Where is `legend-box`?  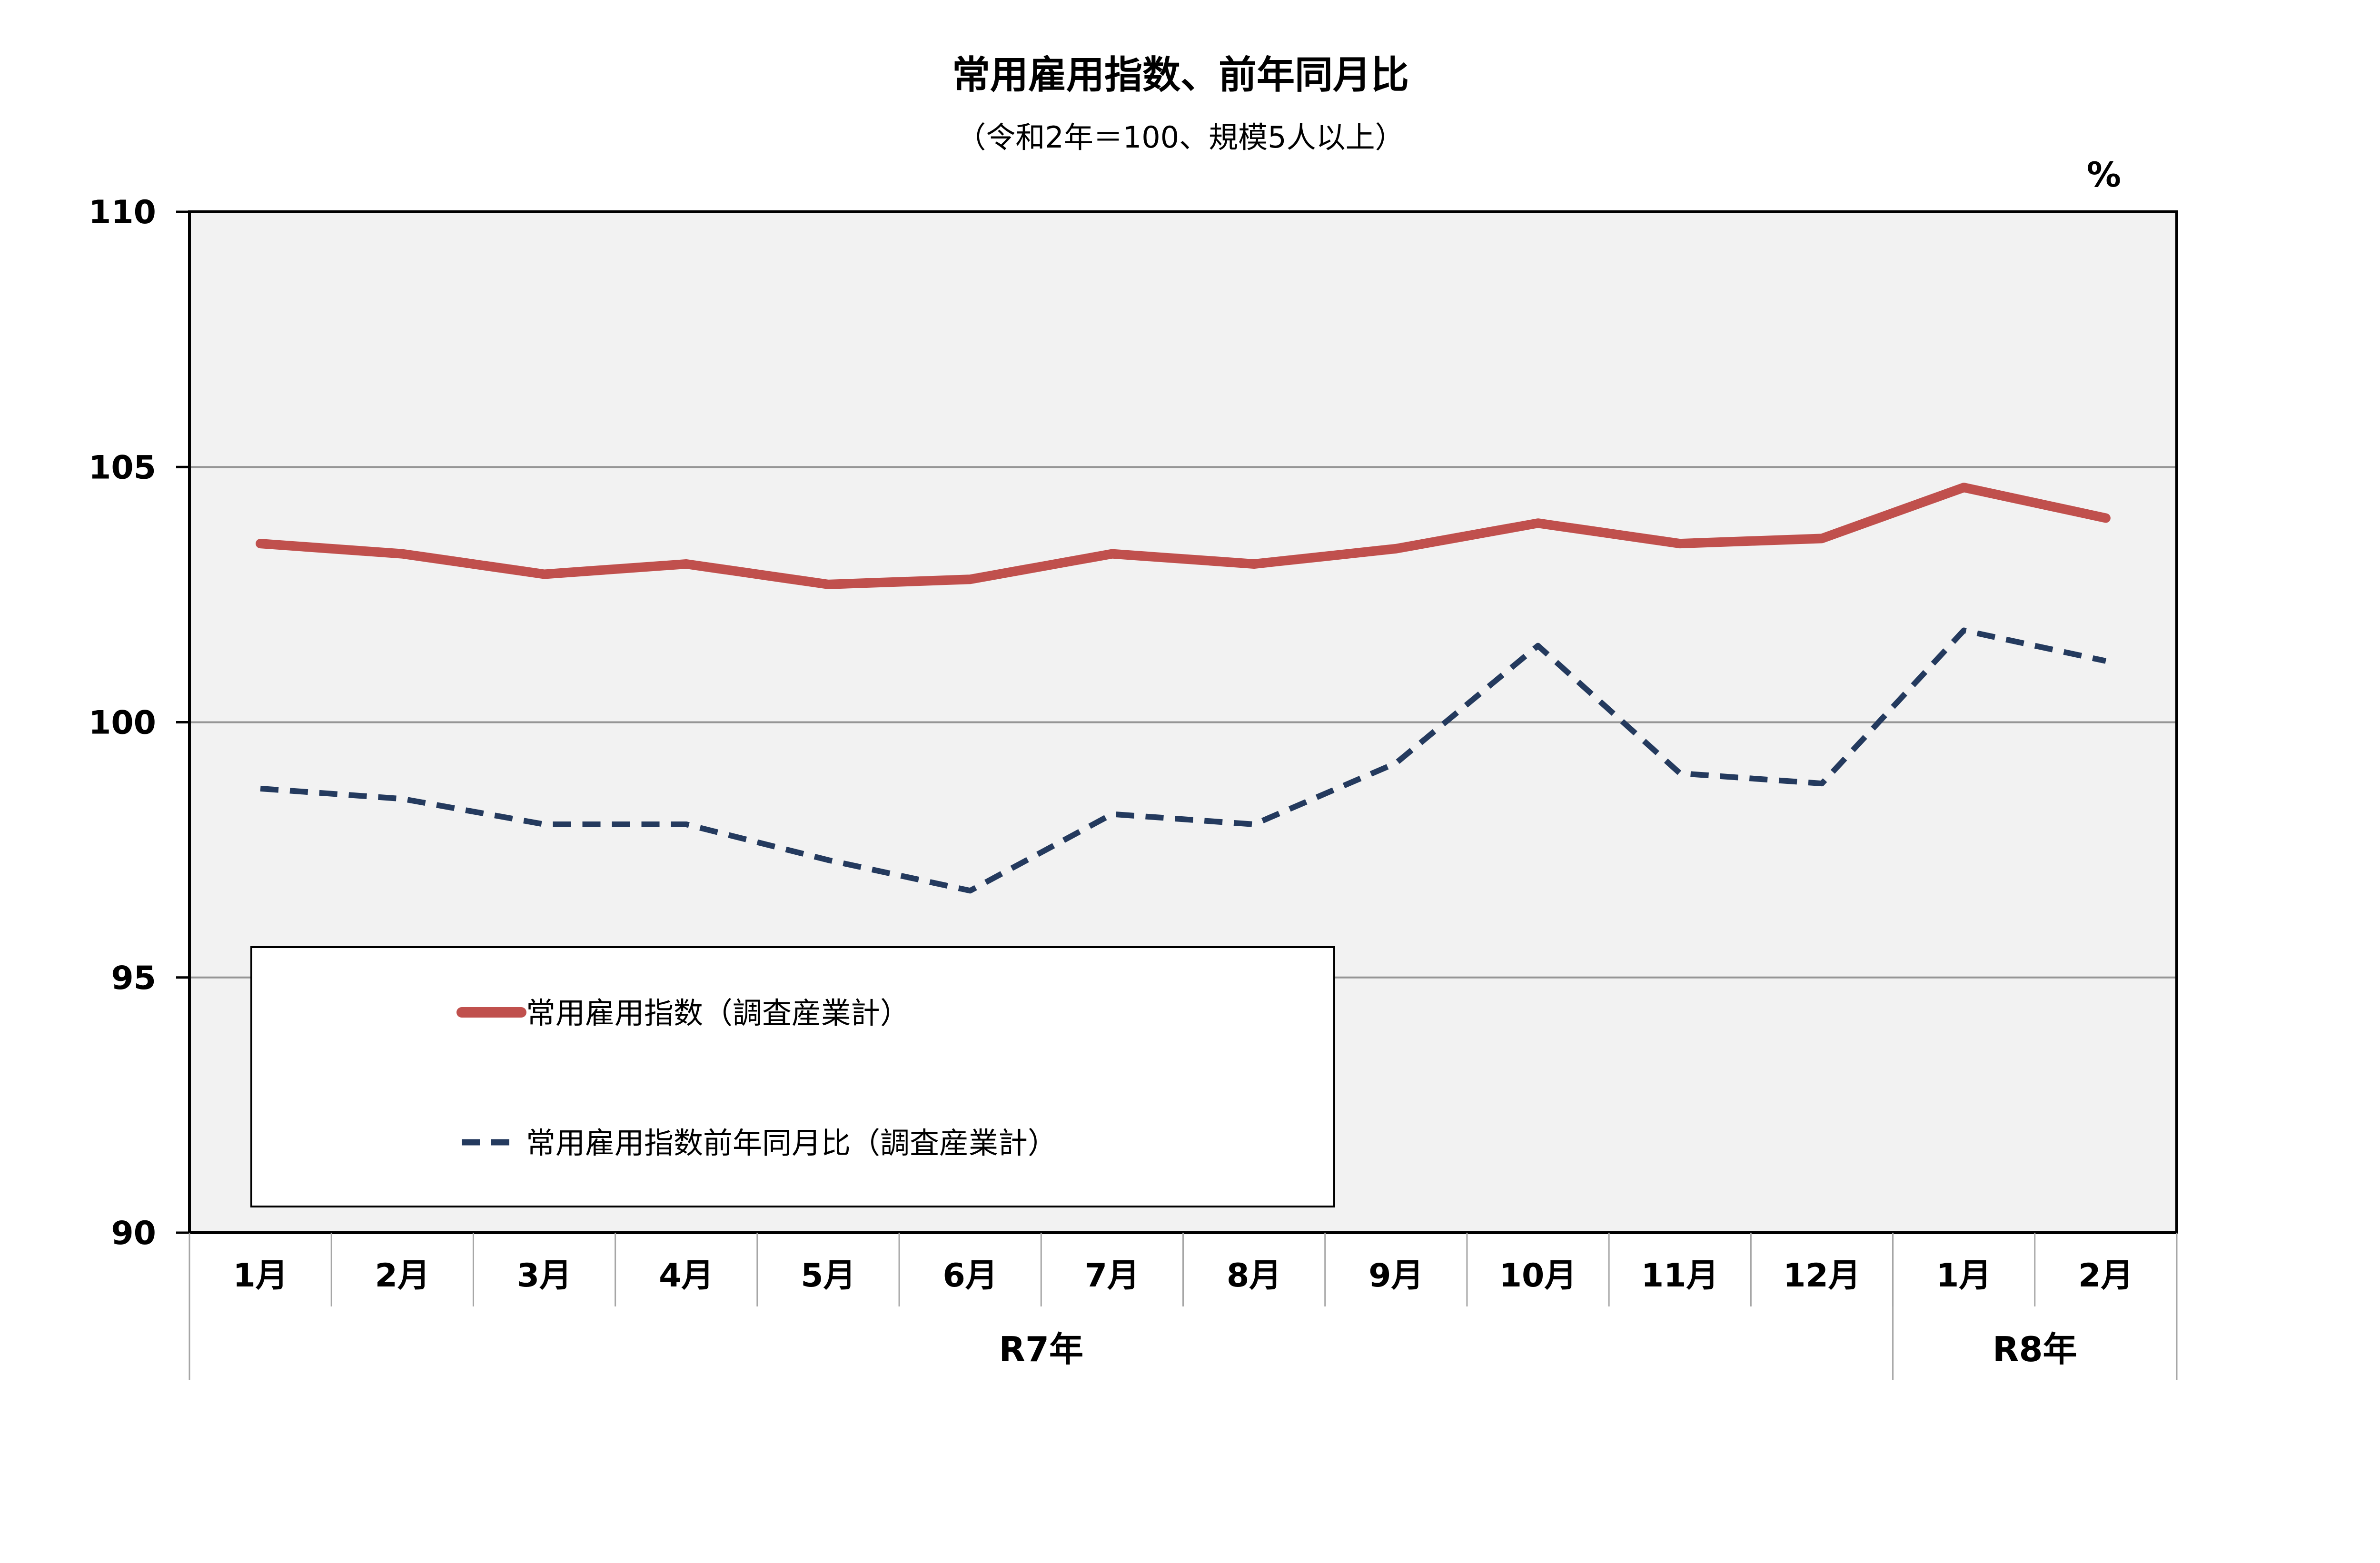 legend-box is located at coordinates (792, 1077).